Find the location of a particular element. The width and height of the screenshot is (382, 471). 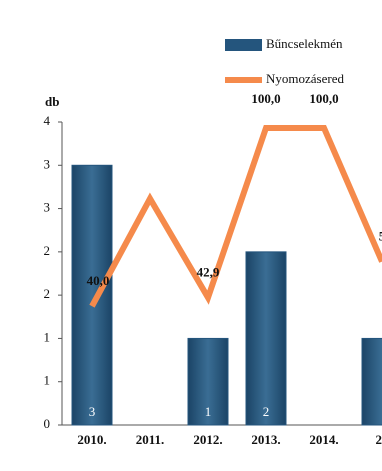

line-label: 42,9 is located at coordinates (208, 272).